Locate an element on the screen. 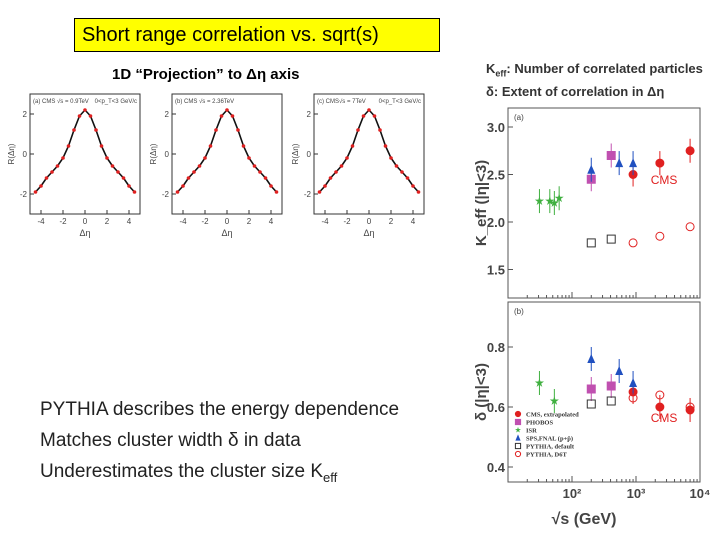 This screenshot has width=720, height=540. keff-panel: (a) 3.0 2.5 2.0 1.5 K_eff (|η|<3) CMS is located at coordinates (587, 203).